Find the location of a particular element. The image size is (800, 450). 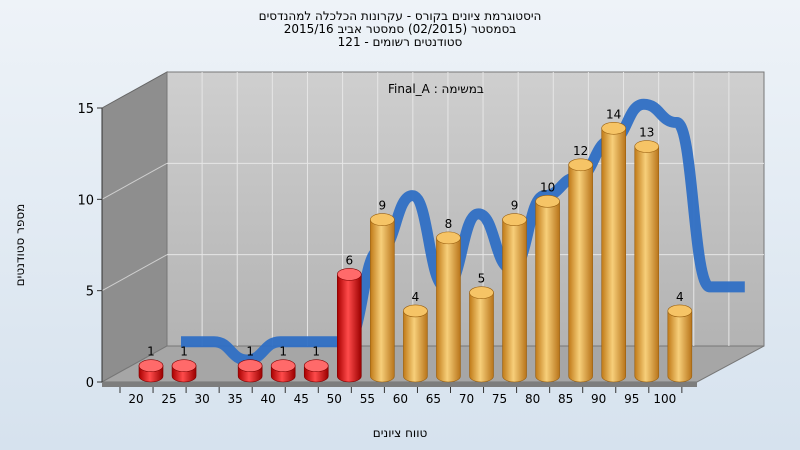

x-tick-label: 45 is located at coordinates (301, 399).